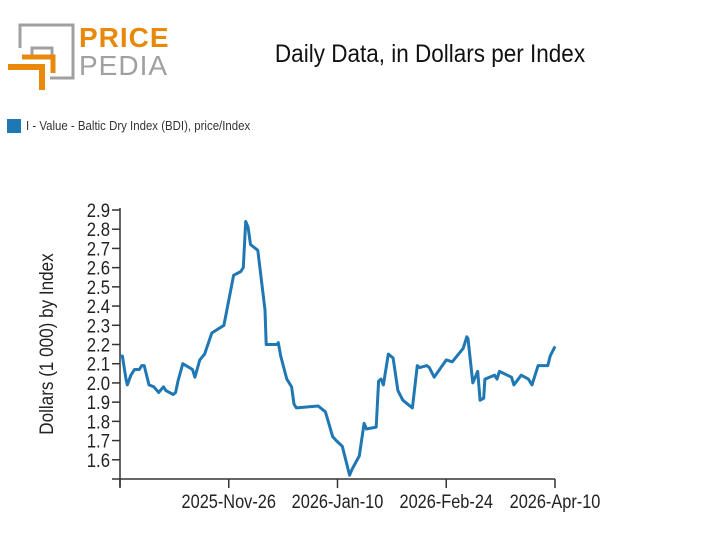 This screenshot has width=712, height=555. What do you see at coordinates (98, 229) in the screenshot?
I see `y-tick-label: 2.8` at bounding box center [98, 229].